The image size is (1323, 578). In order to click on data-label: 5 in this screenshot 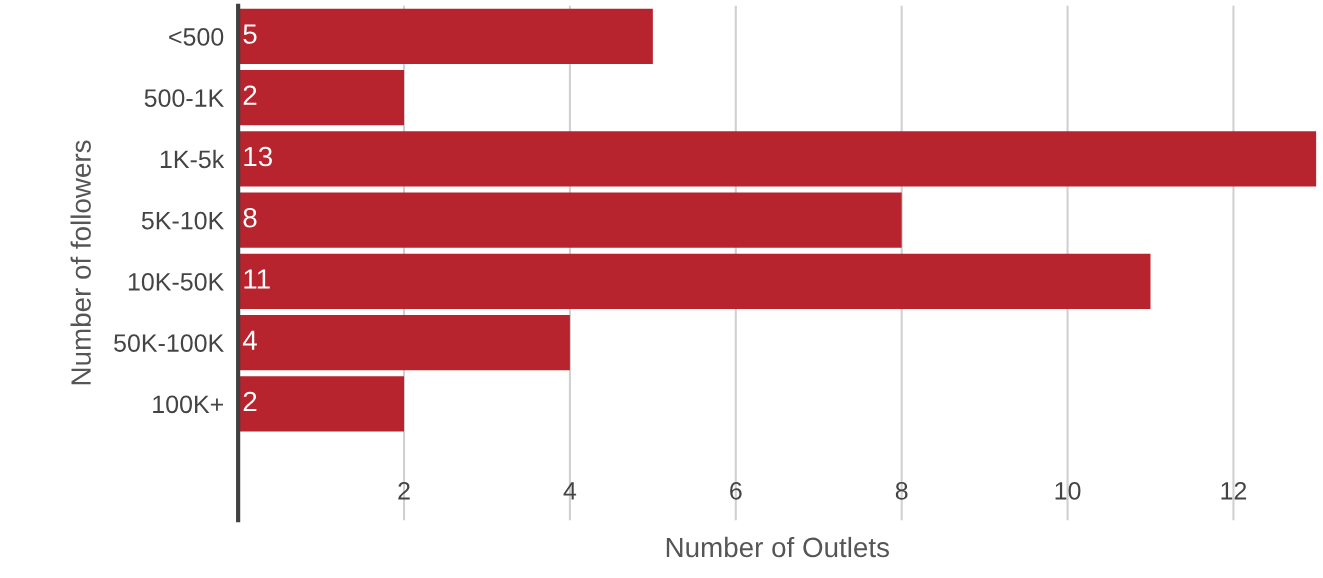, I will do `click(250, 34)`.